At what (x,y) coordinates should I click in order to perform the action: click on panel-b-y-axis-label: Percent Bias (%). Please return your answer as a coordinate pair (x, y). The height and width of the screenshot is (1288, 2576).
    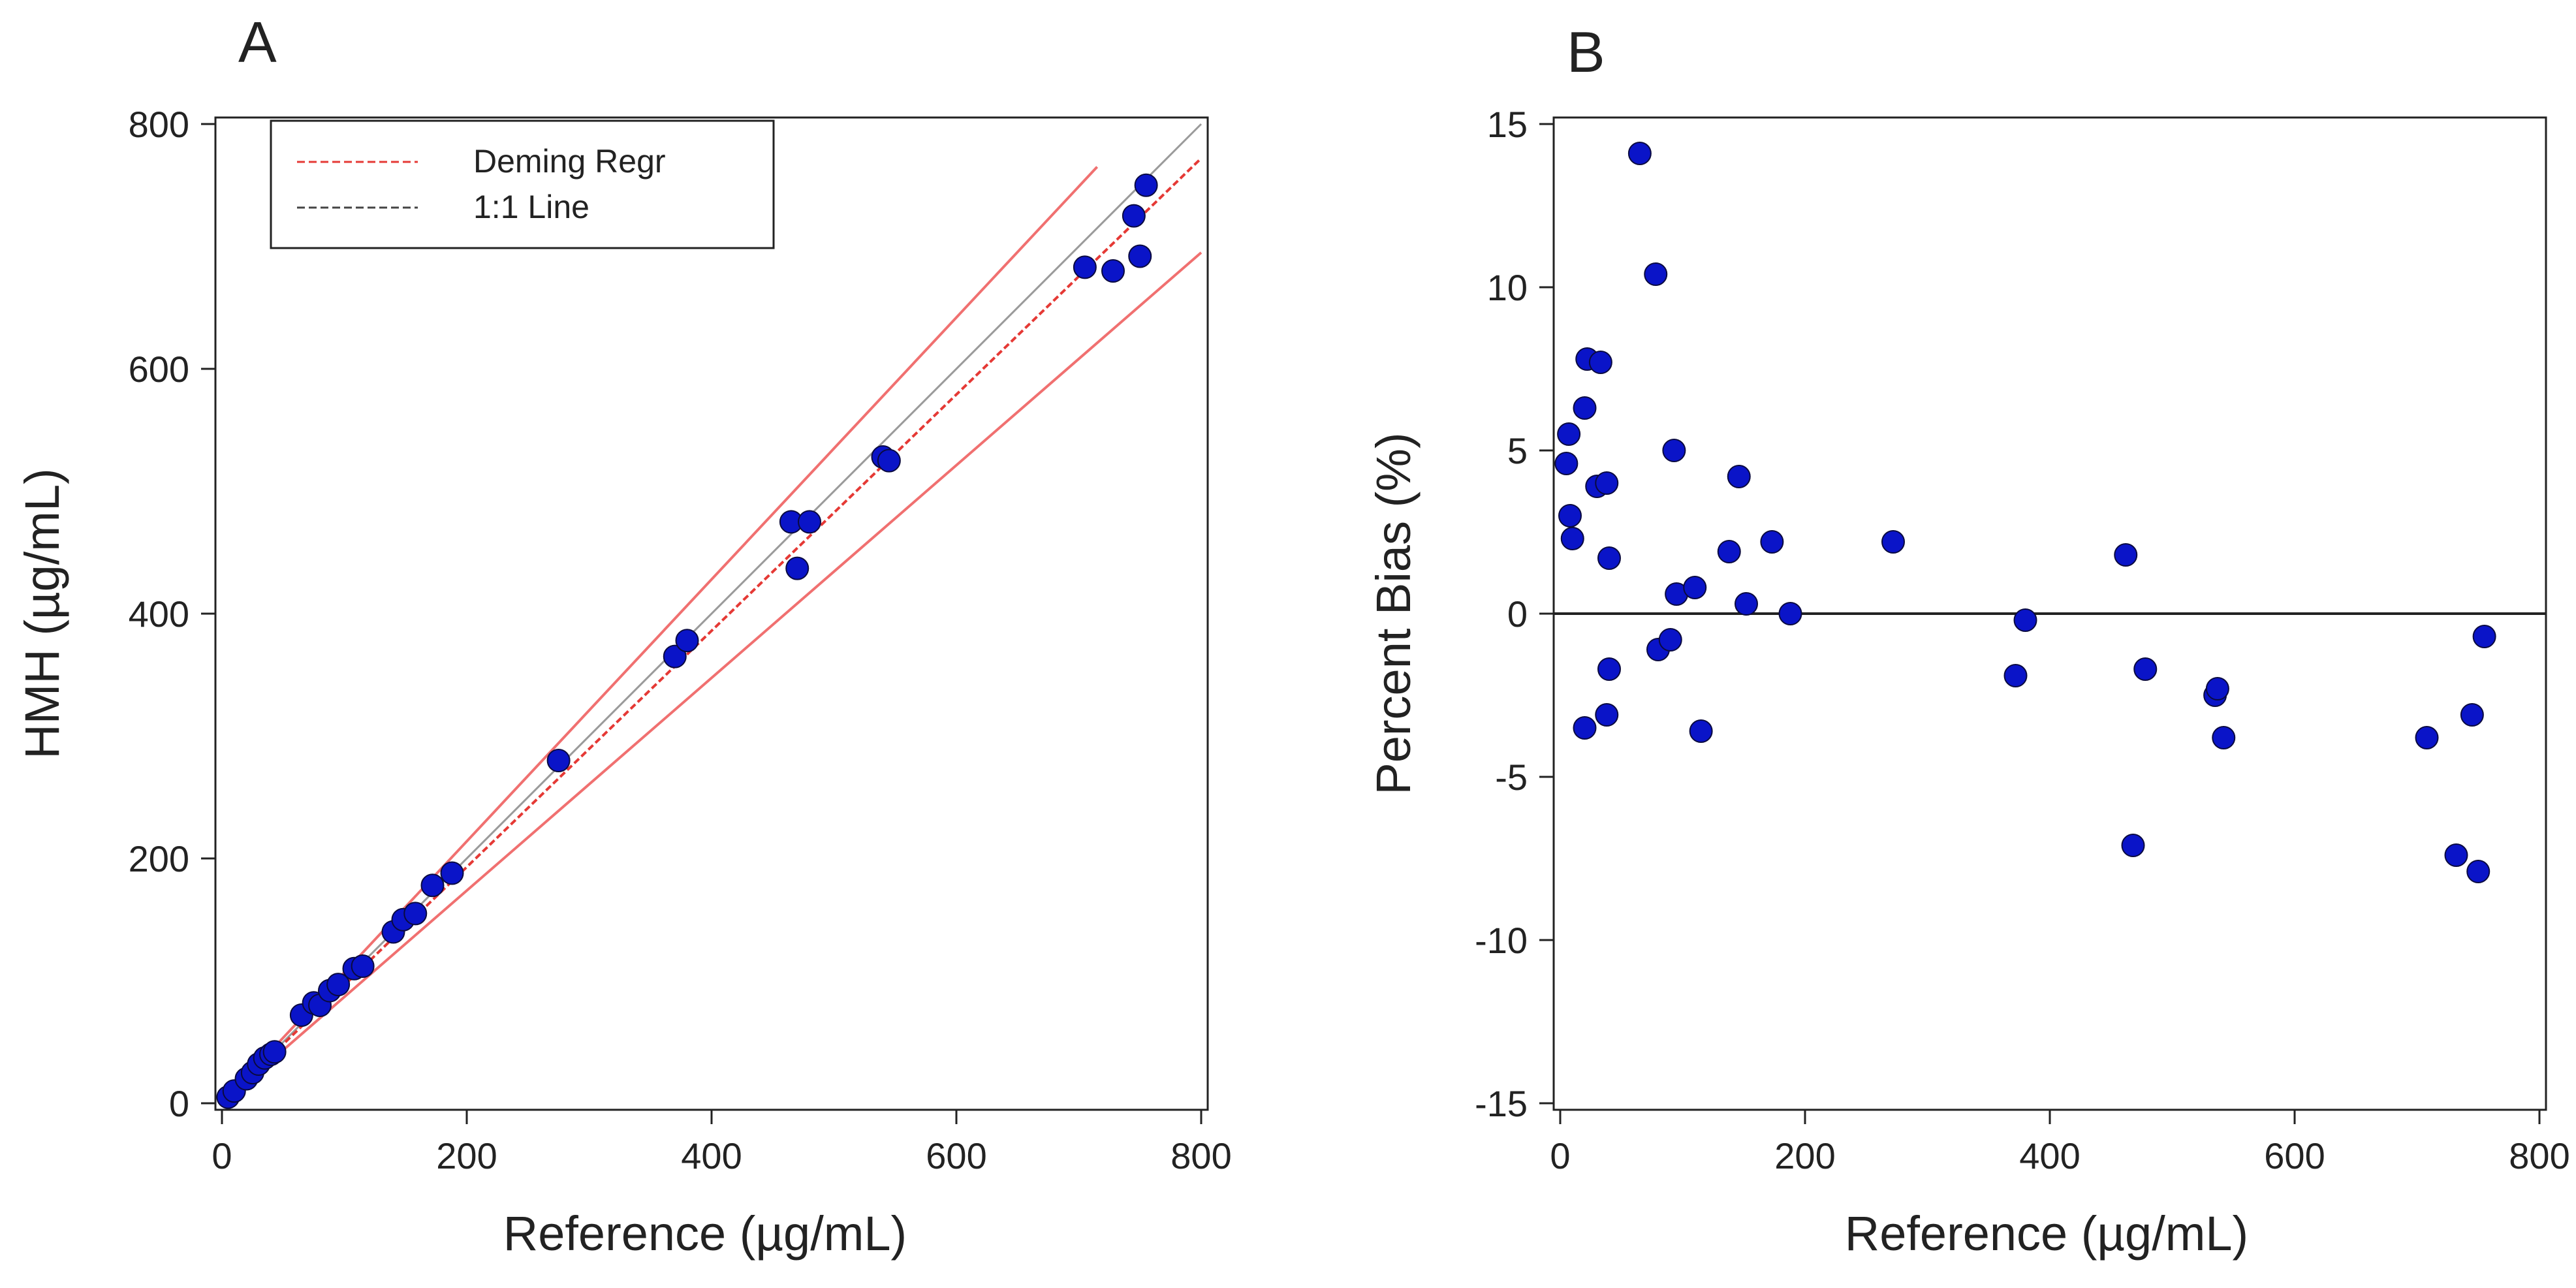
    Looking at the image, I should click on (1394, 613).